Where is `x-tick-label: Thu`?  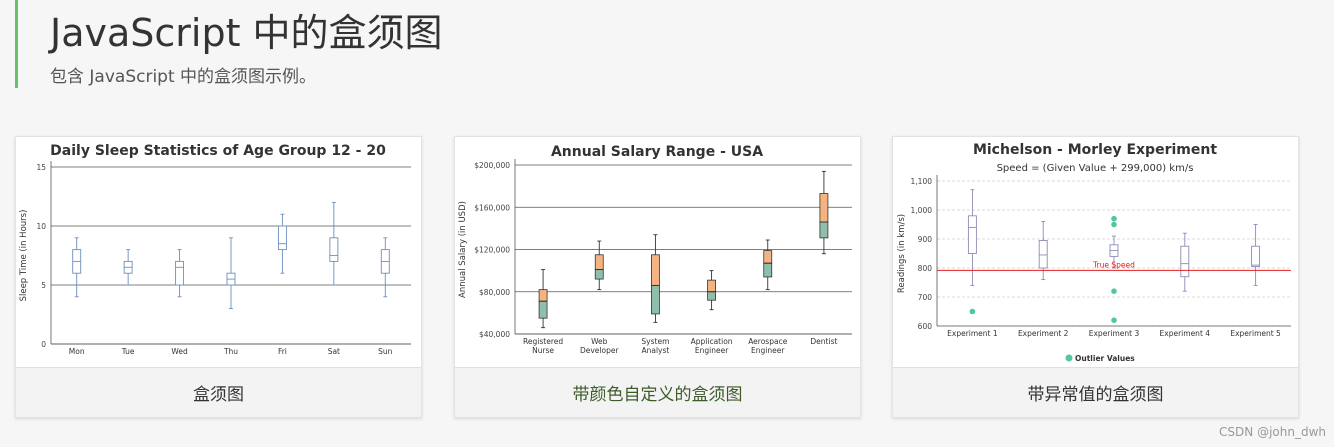 x-tick-label: Thu is located at coordinates (230, 351).